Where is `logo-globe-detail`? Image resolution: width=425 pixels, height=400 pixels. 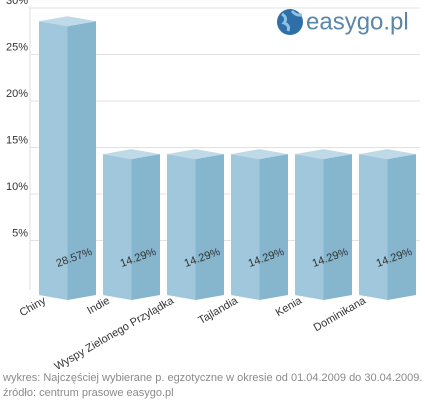 logo-globe-detail is located at coordinates (292, 21).